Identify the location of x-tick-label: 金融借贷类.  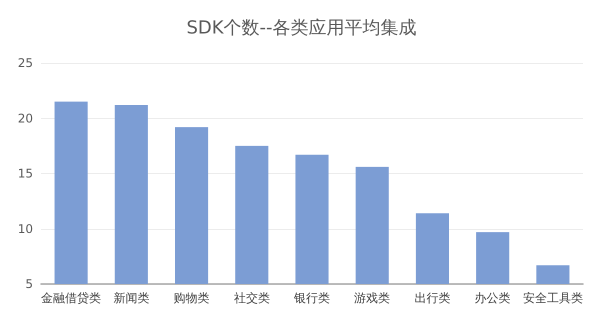
(71, 298).